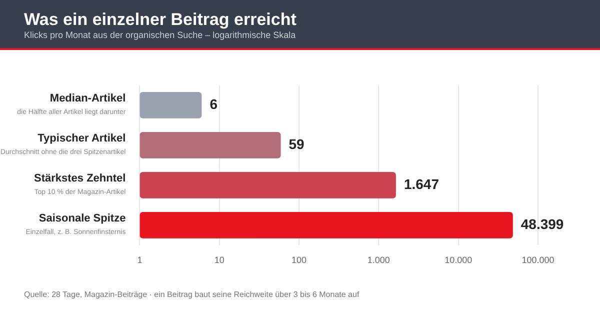 Image resolution: width=600 pixels, height=315 pixels. What do you see at coordinates (88, 98) in the screenshot?
I see `y-tick-label: Median-Artikel` at bounding box center [88, 98].